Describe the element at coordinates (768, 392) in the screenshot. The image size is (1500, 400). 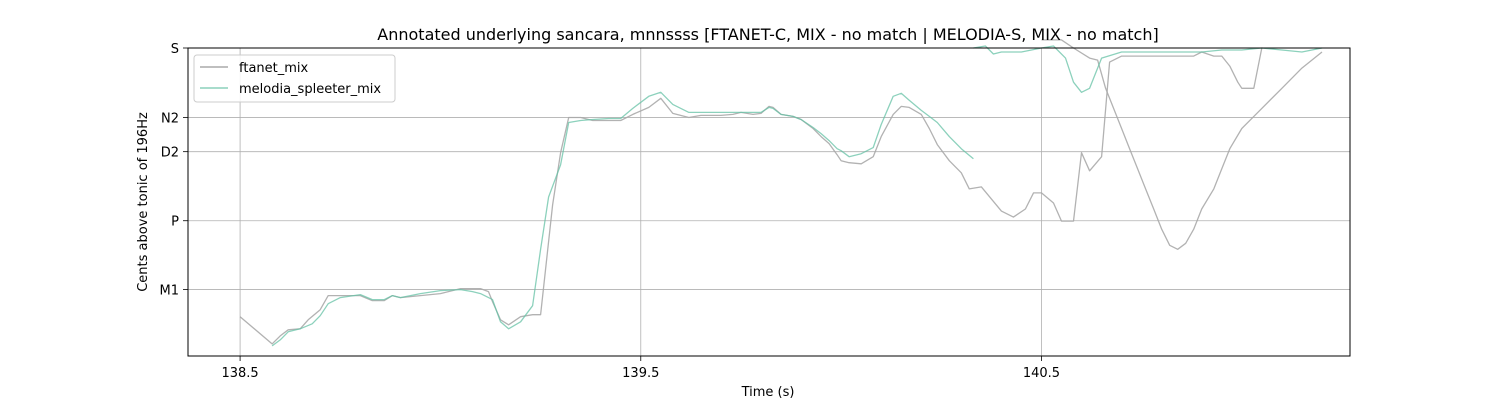
I see `x-axis-title: Time (s)` at that location.